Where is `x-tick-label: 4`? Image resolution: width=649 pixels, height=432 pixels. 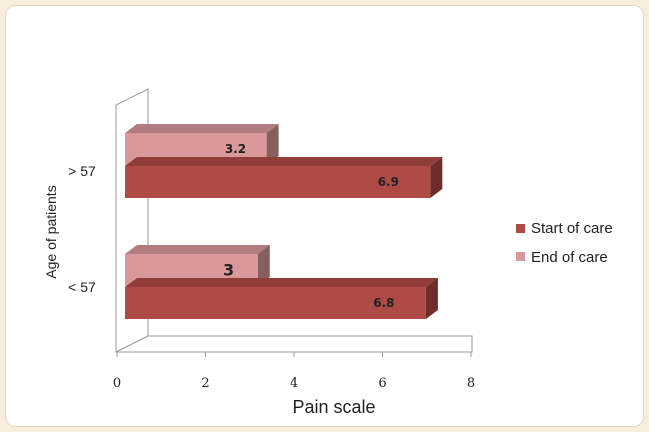
x-tick-label: 4 is located at coordinates (294, 383).